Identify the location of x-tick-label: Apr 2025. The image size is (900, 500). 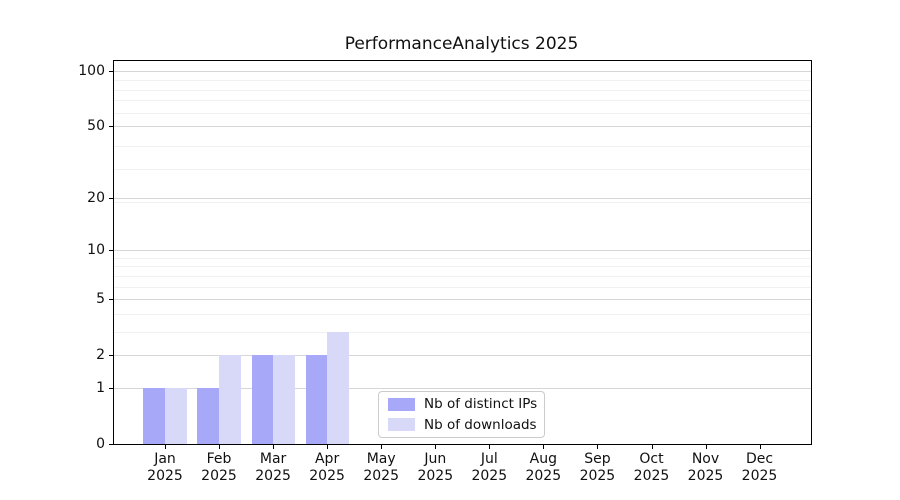
(327, 468).